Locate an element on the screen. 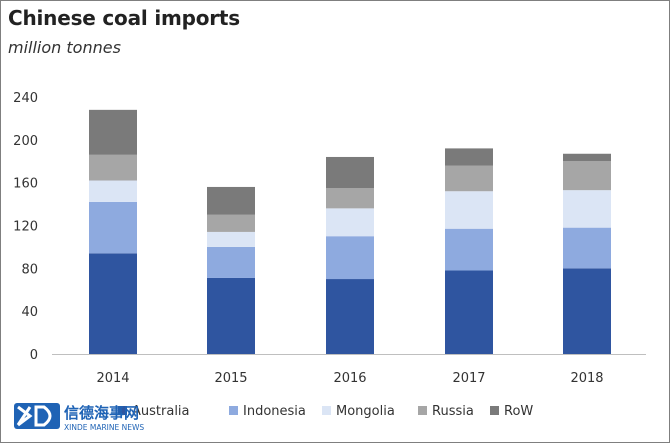 The width and height of the screenshot is (670, 443). watermark-logo: 信德海事网 XINDE MARINE NEWS is located at coordinates (79, 417).